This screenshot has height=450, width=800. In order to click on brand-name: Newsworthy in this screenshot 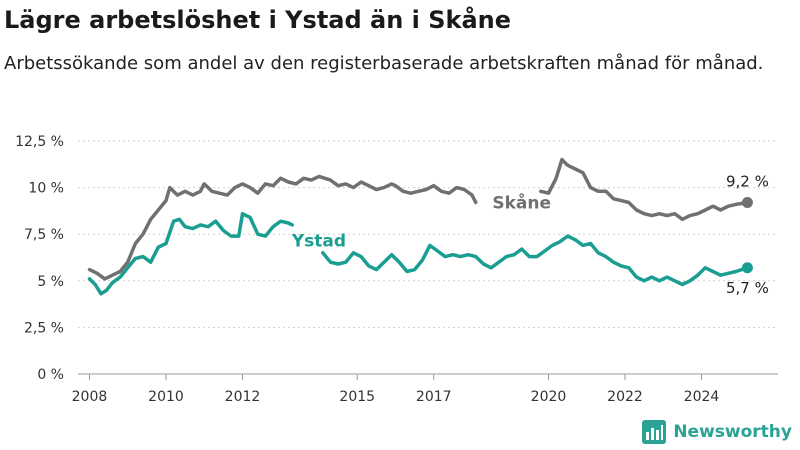, I will do `click(732, 432)`.